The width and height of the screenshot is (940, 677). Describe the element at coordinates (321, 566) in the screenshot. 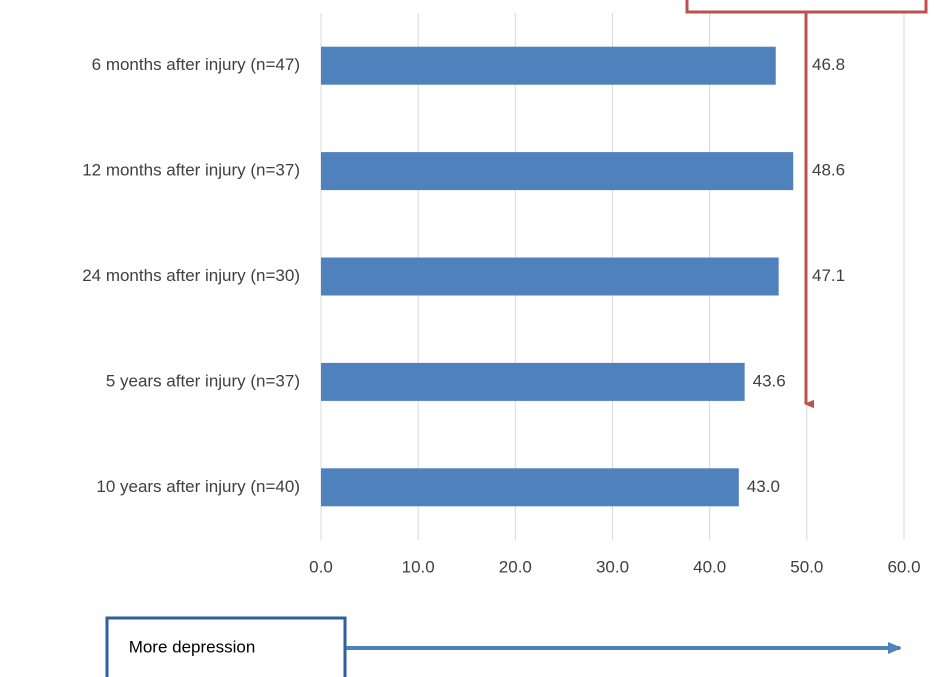

I see `x-tick-label: 0.0` at that location.